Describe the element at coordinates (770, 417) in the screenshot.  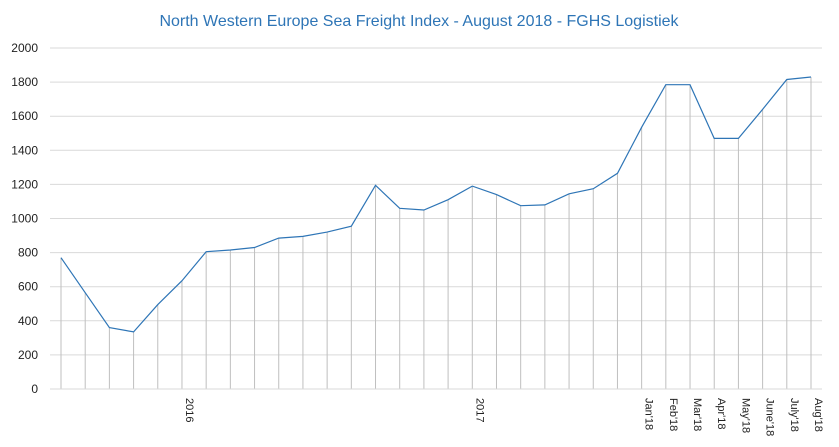
I see `x-tick-label: June'18` at that location.